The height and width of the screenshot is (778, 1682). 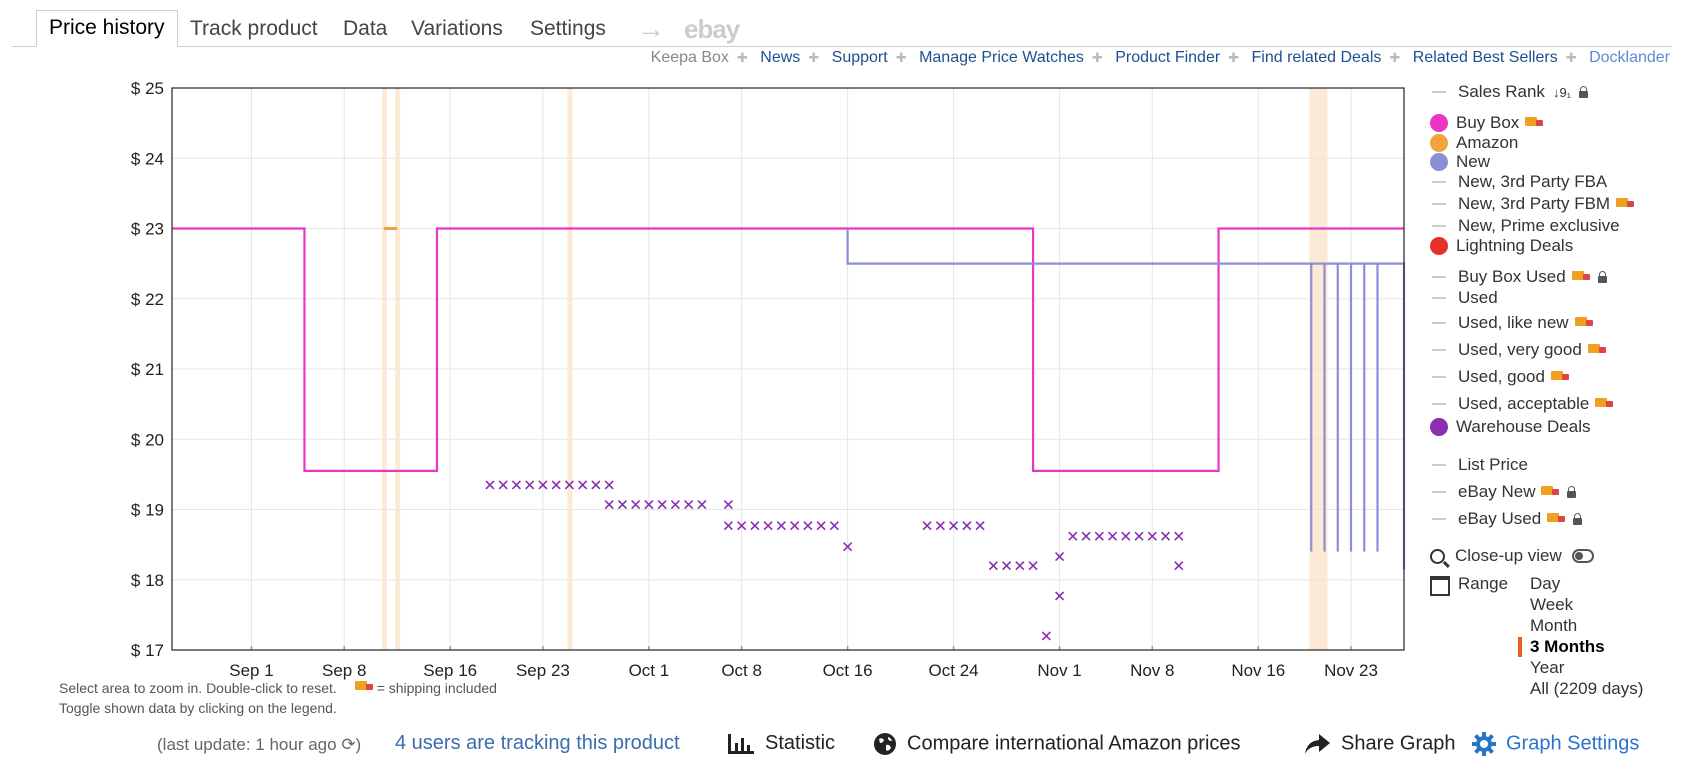 What do you see at coordinates (1479, 465) in the screenshot?
I see `legend-list-price: List Price` at bounding box center [1479, 465].